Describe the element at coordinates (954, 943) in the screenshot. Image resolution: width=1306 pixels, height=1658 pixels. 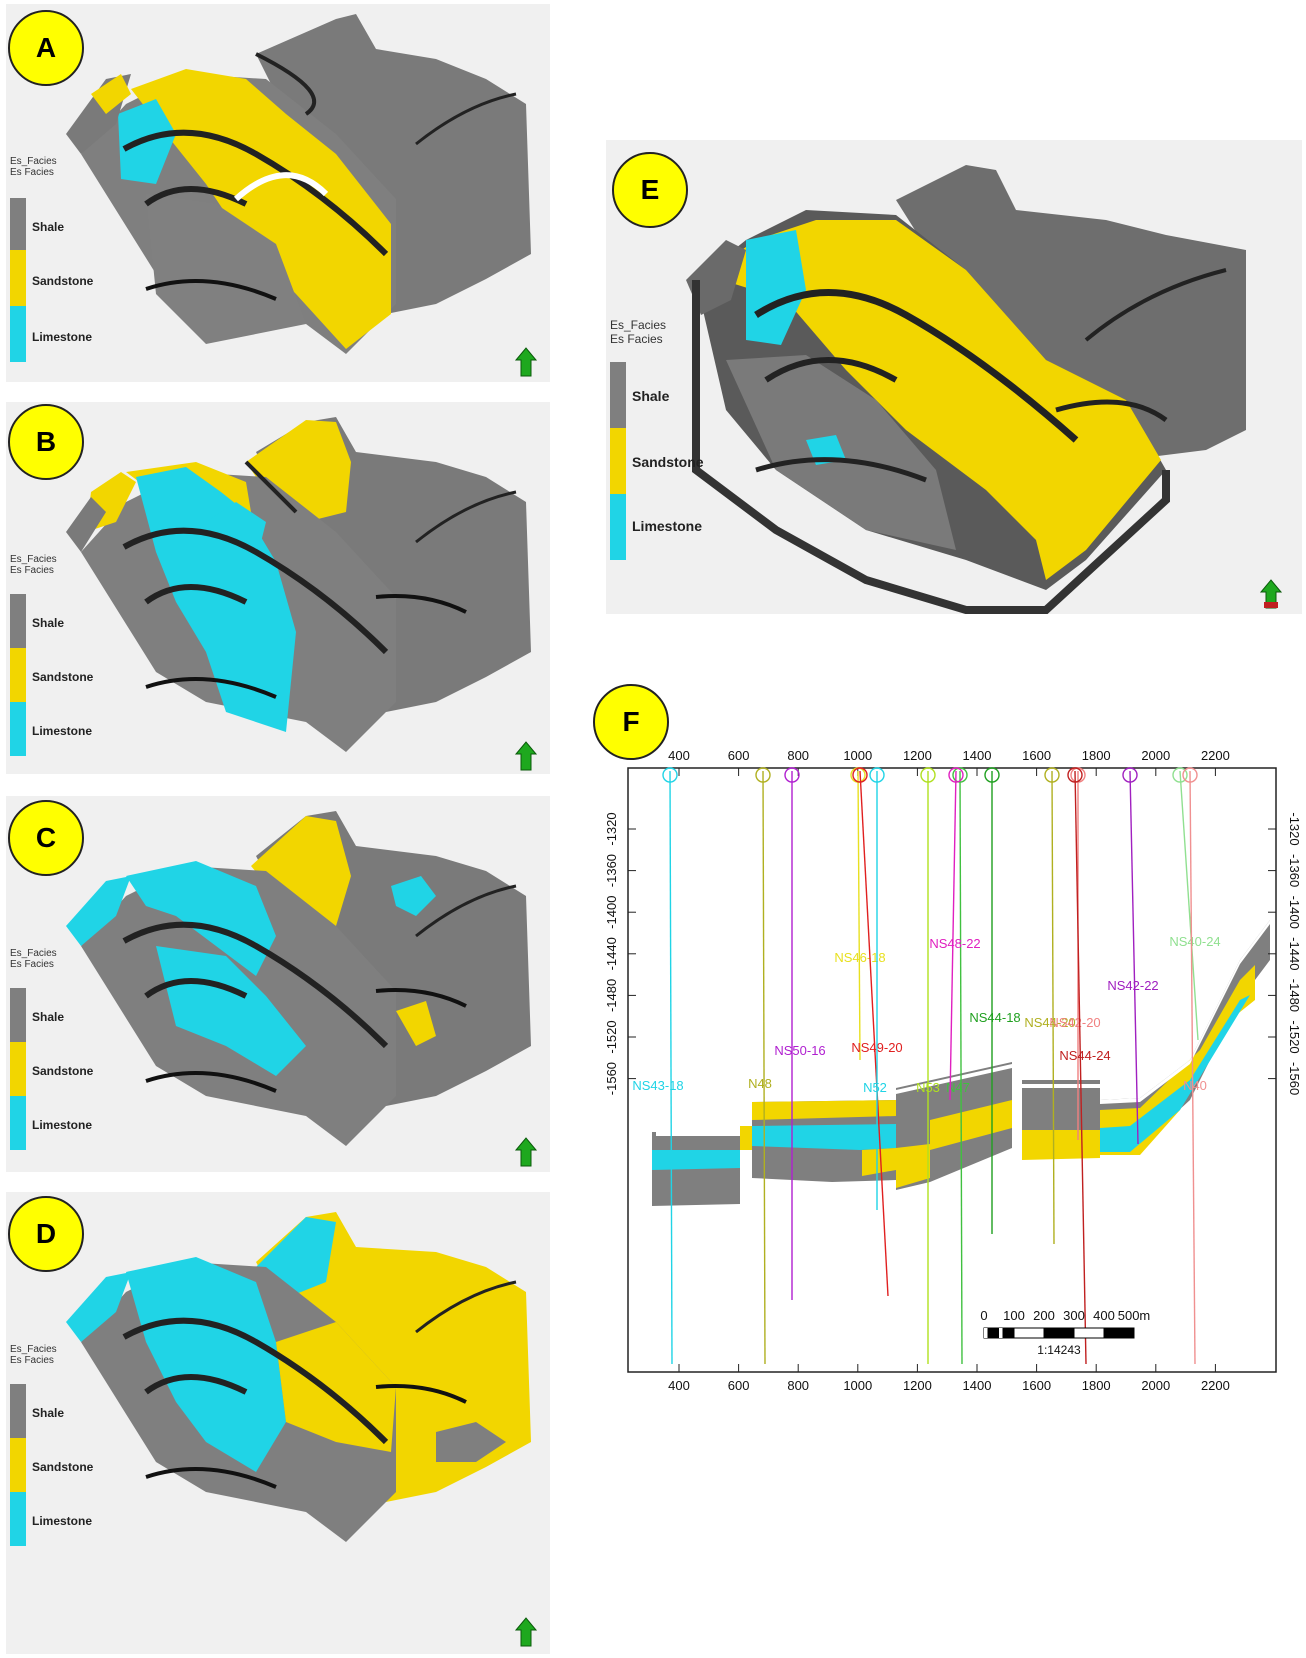
I see `well-label: NS48-22` at that location.